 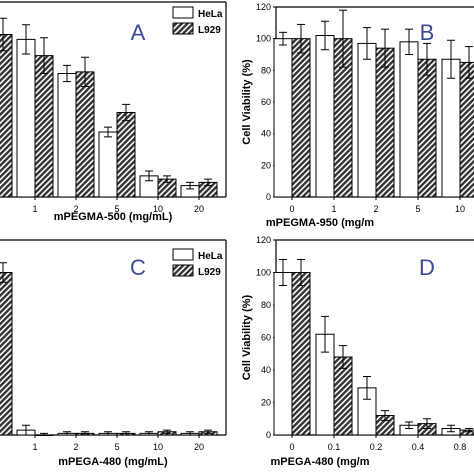 What do you see at coordinates (320, 223) in the screenshot?
I see `x-axis-label: mPEGMA-950 (mg/m` at bounding box center [320, 223].